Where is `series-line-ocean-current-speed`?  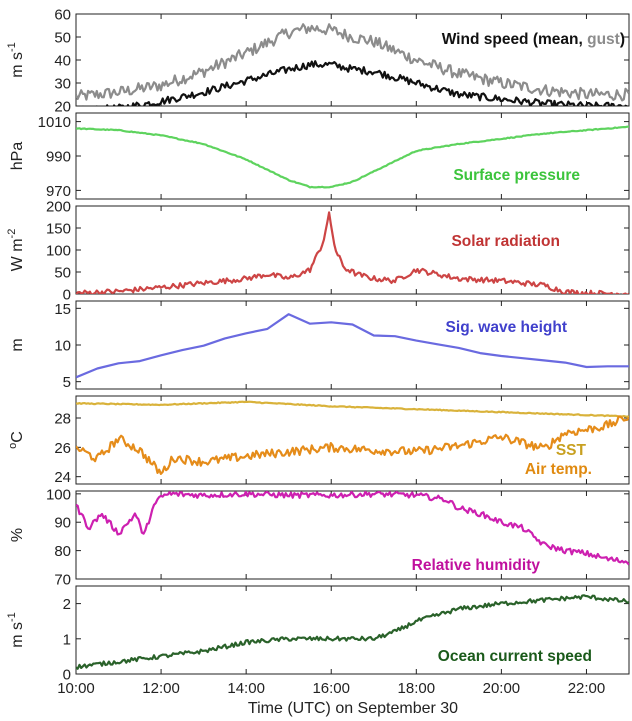 series-line-ocean-current-speed is located at coordinates (352, 632).